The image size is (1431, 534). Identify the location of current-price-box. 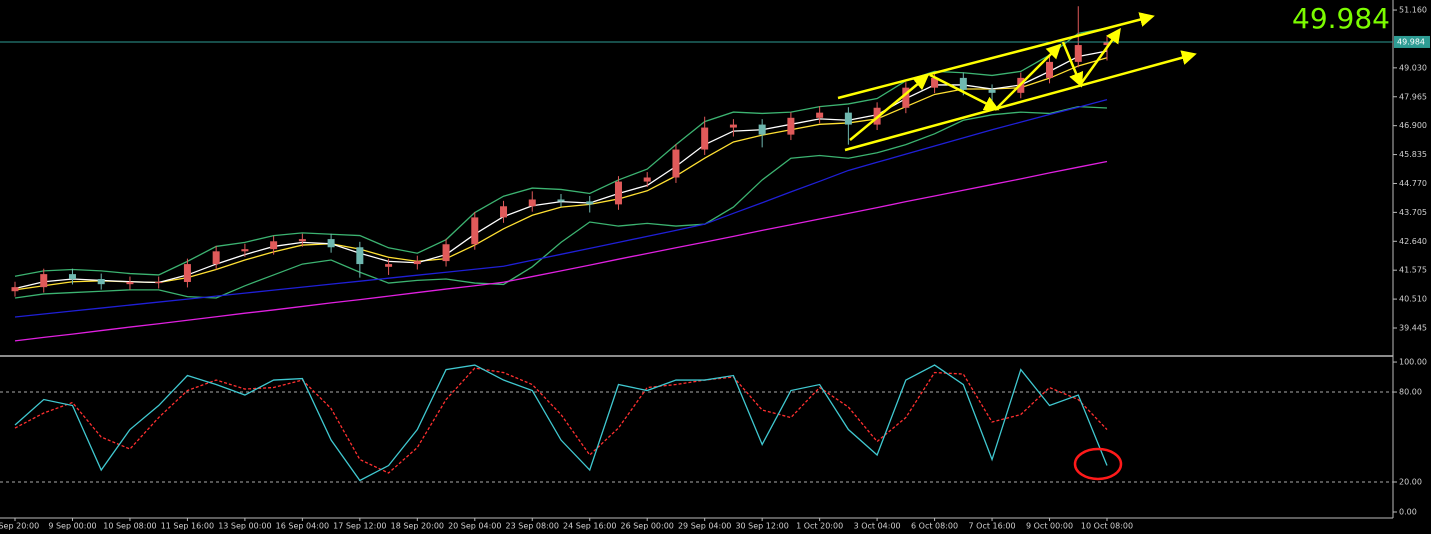
(1412, 41).